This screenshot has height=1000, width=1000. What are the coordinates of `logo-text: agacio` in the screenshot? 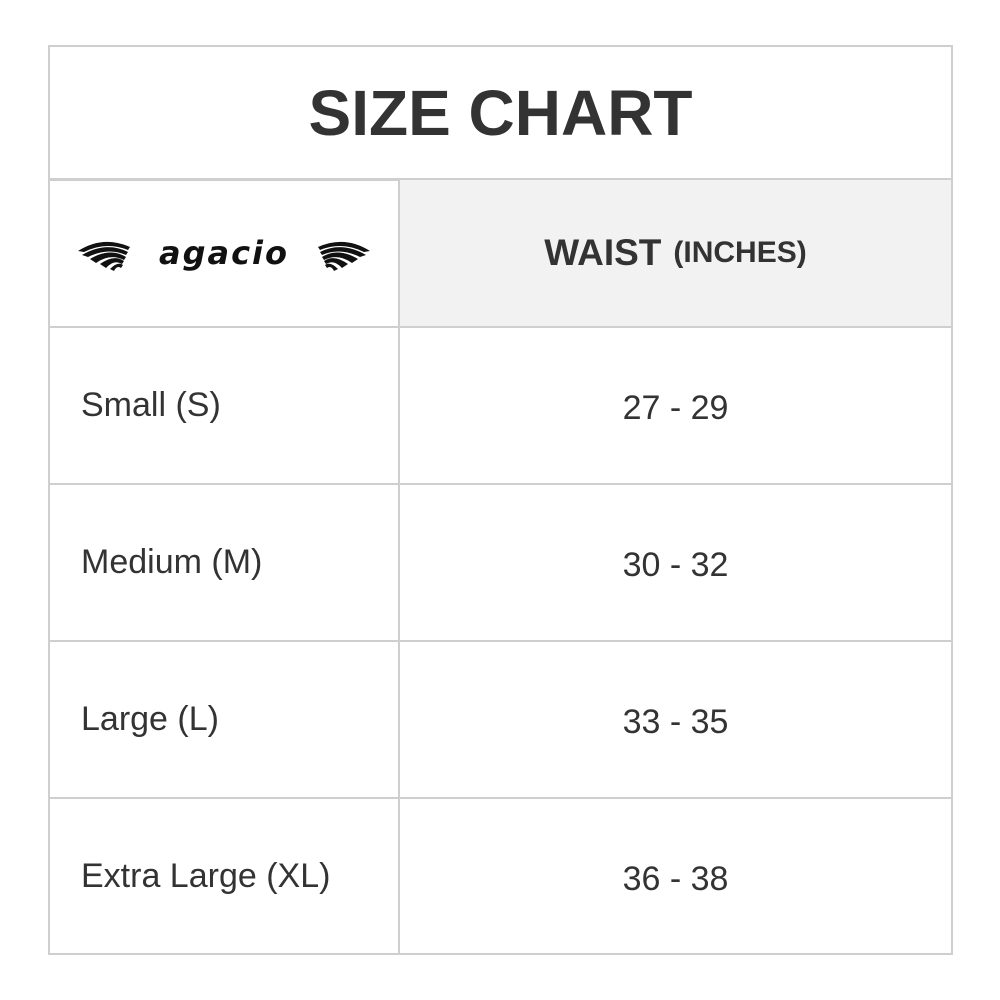 It's located at (224, 253).